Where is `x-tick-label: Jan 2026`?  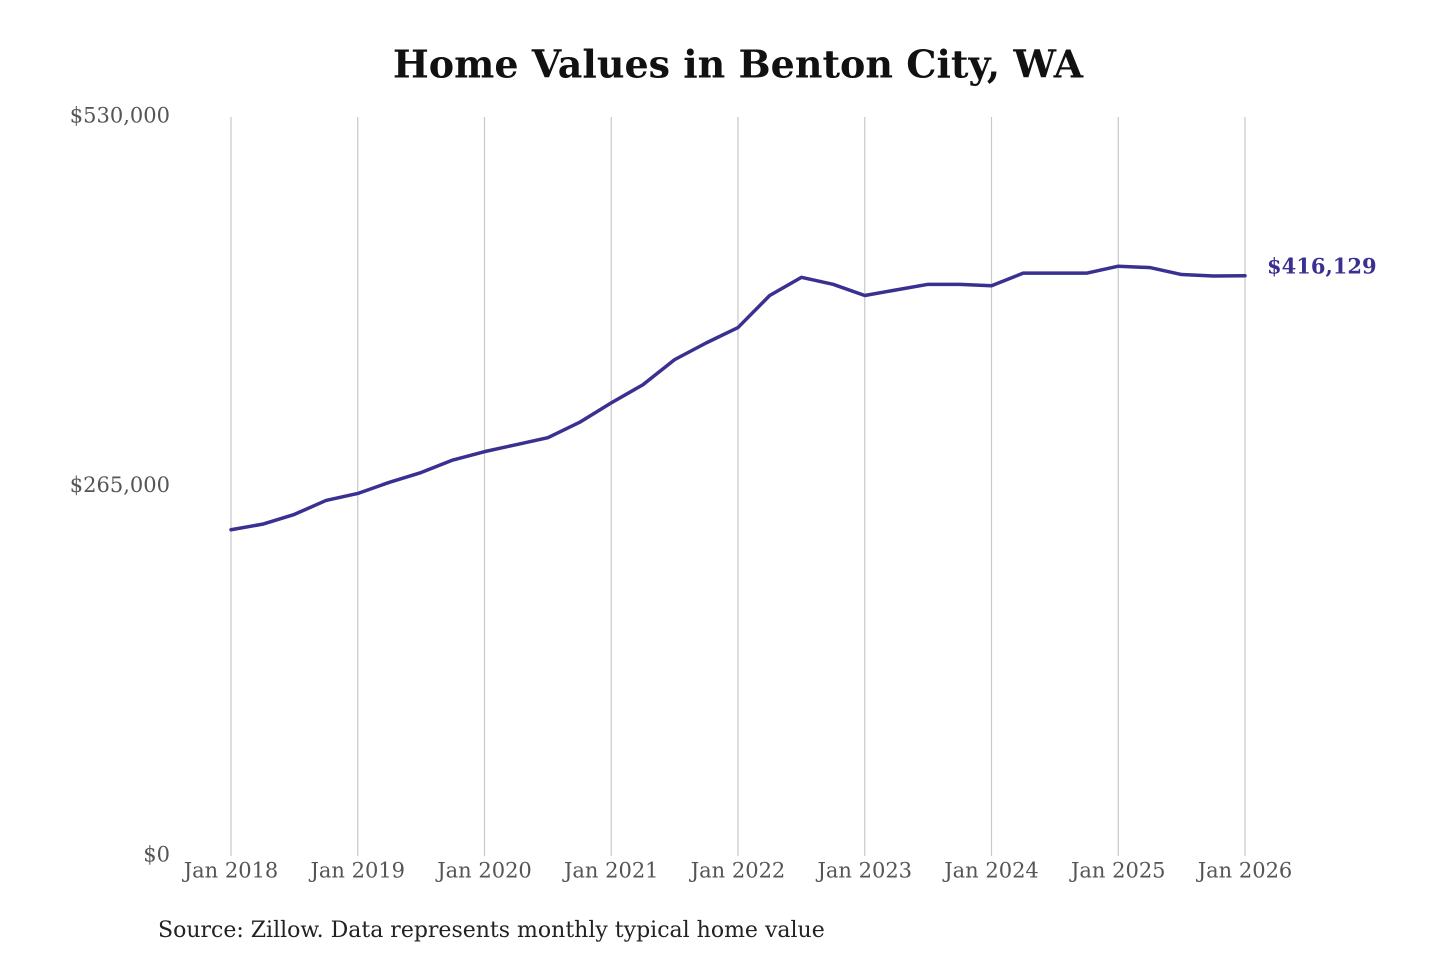 x-tick-label: Jan 2026 is located at coordinates (1244, 871).